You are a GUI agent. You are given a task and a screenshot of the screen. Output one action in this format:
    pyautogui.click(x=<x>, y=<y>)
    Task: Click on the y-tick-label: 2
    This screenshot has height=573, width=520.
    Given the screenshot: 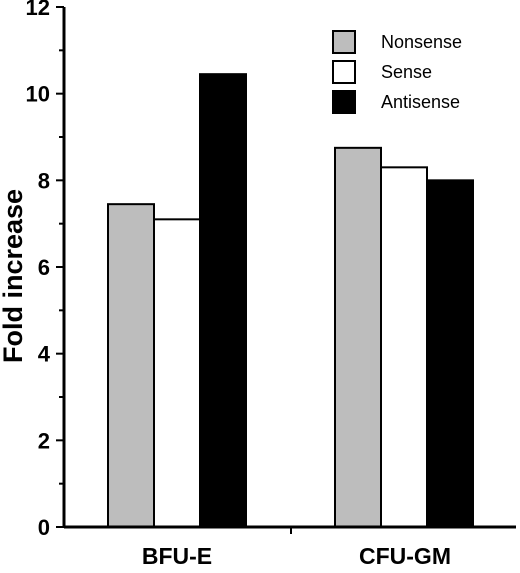 What is the action you would take?
    pyautogui.click(x=44, y=440)
    